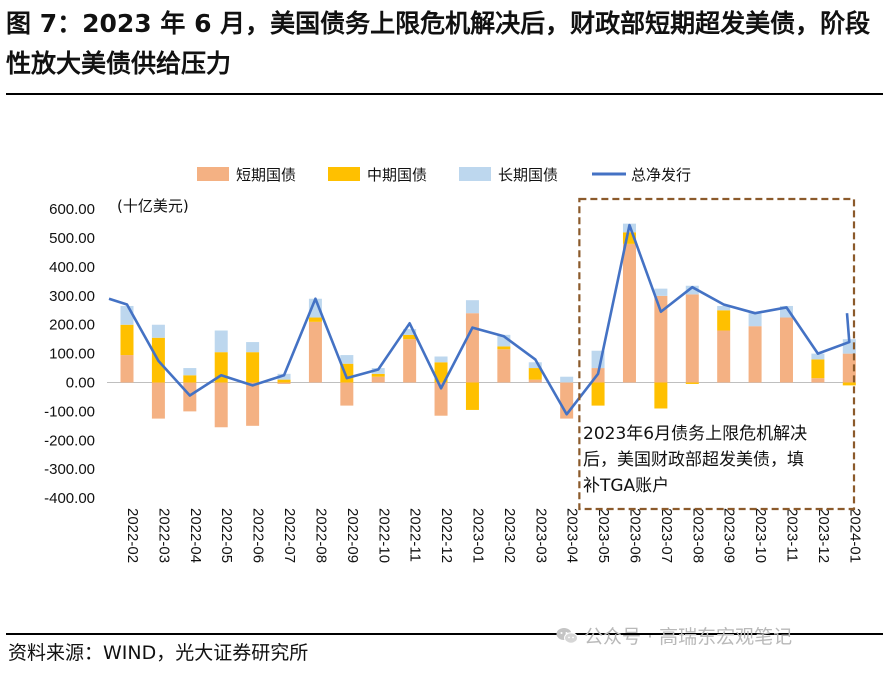 The width and height of the screenshot is (889, 673). I want to click on y-tick-label: 200.00, so click(72, 325).